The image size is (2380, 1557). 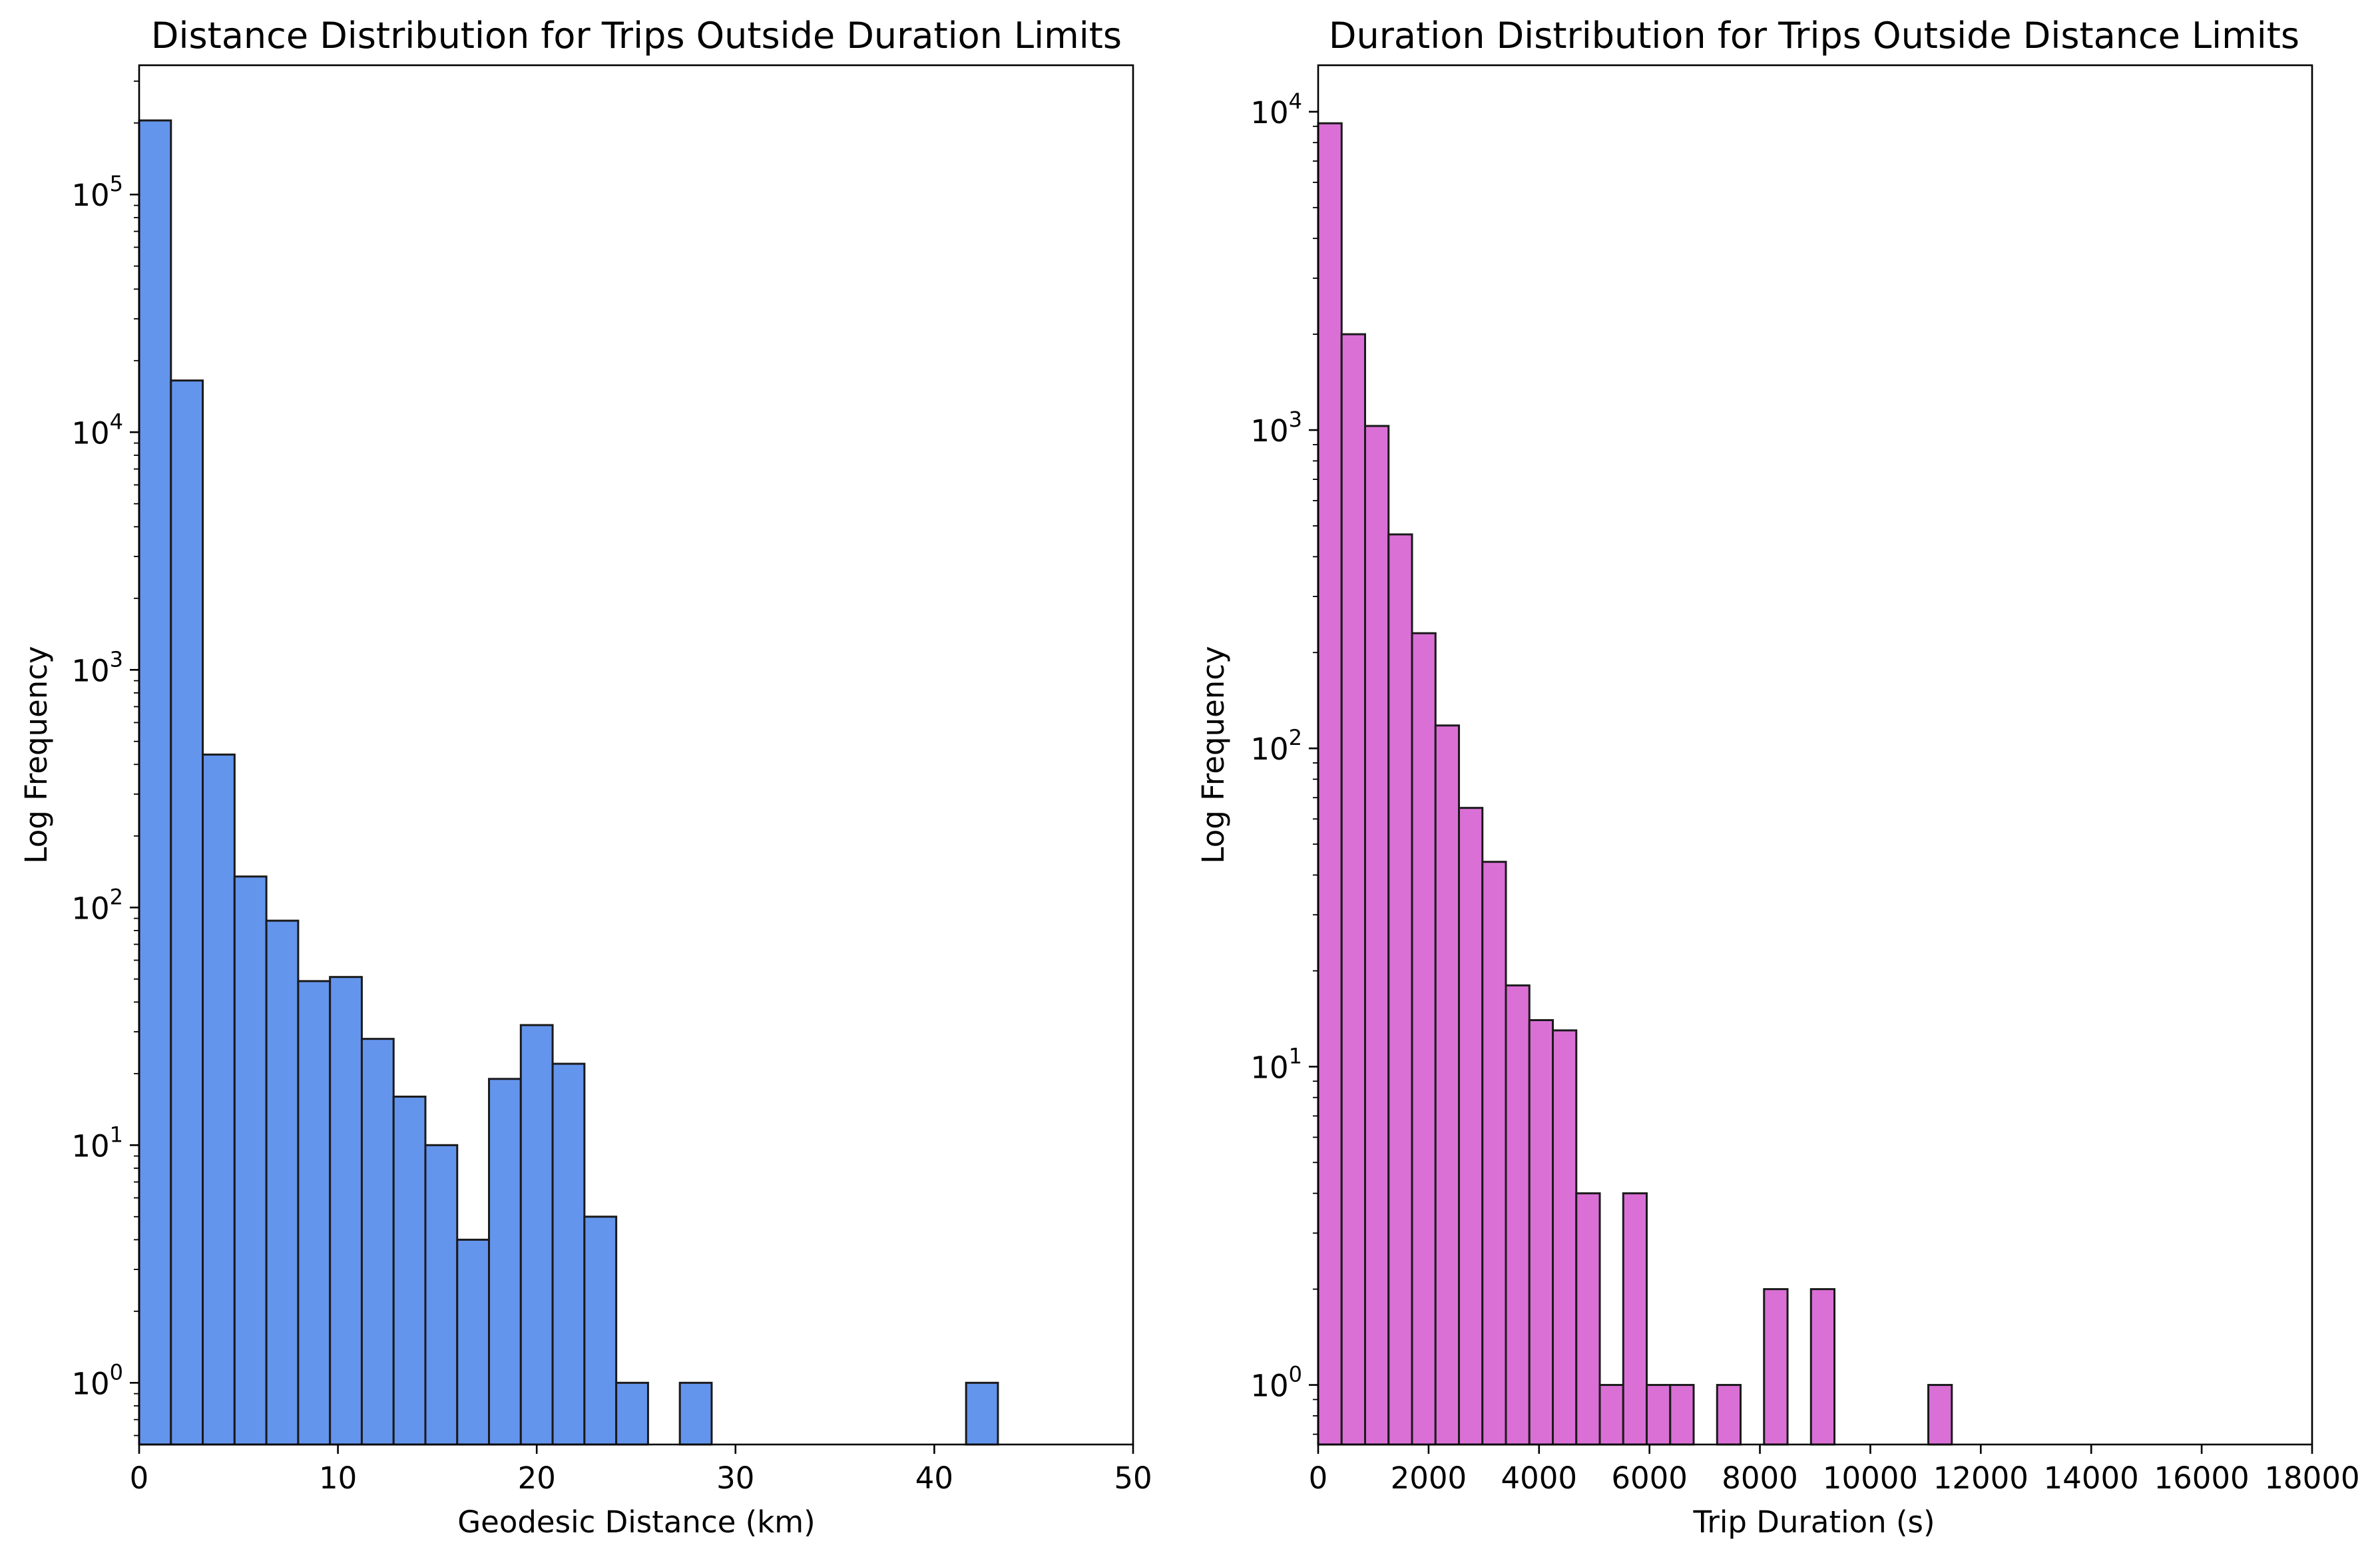 What do you see at coordinates (1760, 1478) in the screenshot?
I see `x-tick-label: 8000` at bounding box center [1760, 1478].